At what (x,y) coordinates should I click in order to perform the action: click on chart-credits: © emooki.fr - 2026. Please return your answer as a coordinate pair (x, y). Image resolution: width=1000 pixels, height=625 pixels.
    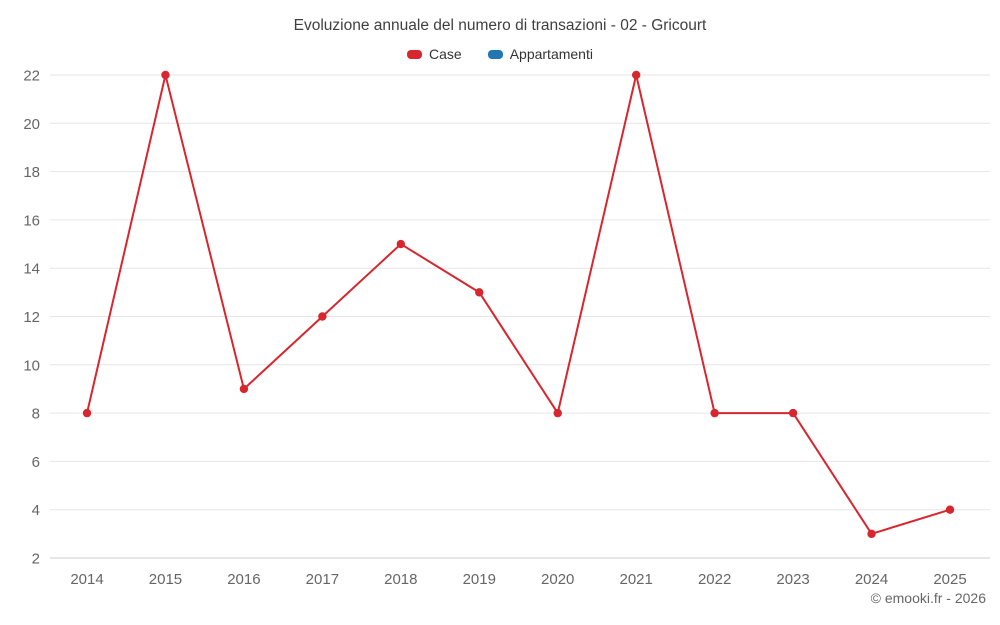
    Looking at the image, I should click on (928, 598).